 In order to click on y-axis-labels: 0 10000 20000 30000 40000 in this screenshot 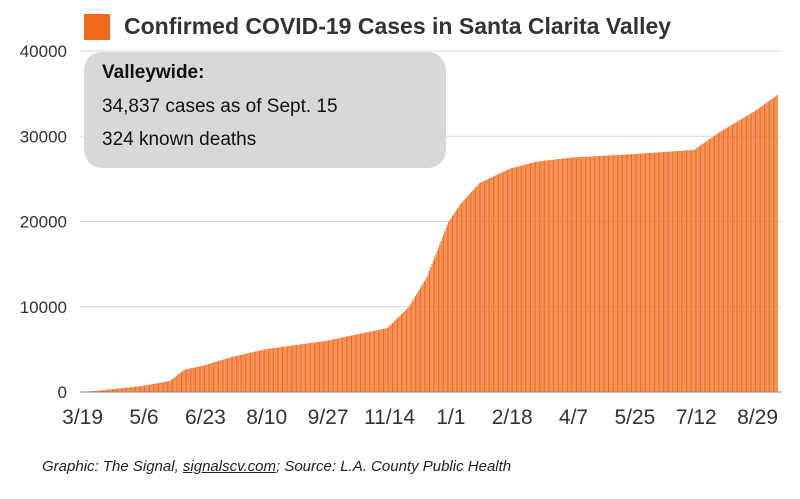, I will do `click(43, 222)`.